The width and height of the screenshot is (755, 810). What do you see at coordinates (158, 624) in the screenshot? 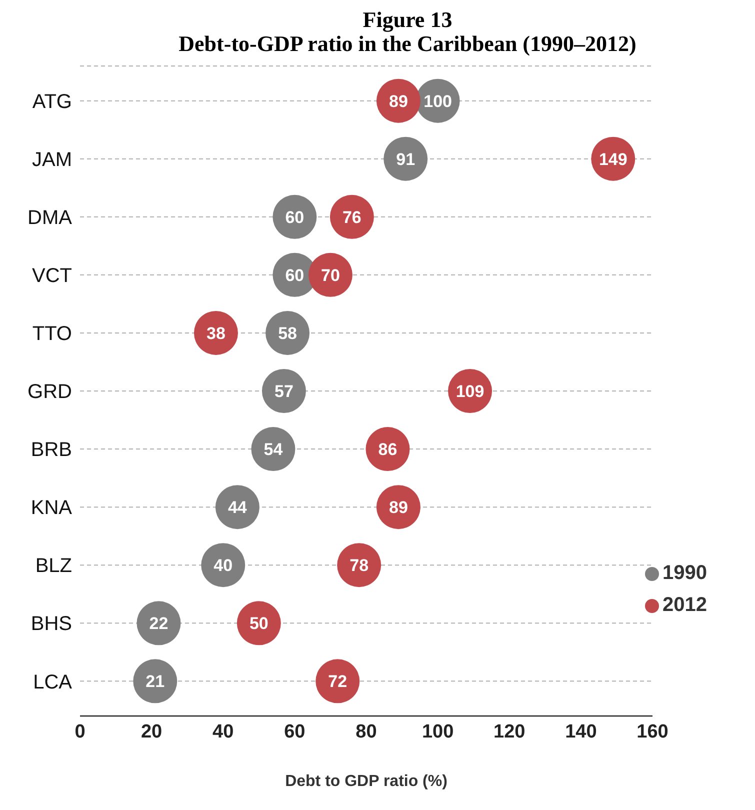
I see `data-label: 22` at bounding box center [158, 624].